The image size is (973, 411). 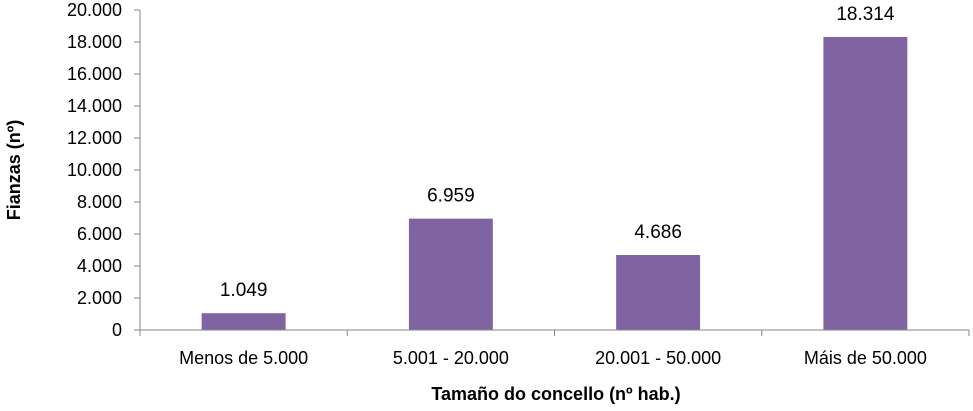 I want to click on x-category-label: Menos de 5.000, so click(x=243, y=358).